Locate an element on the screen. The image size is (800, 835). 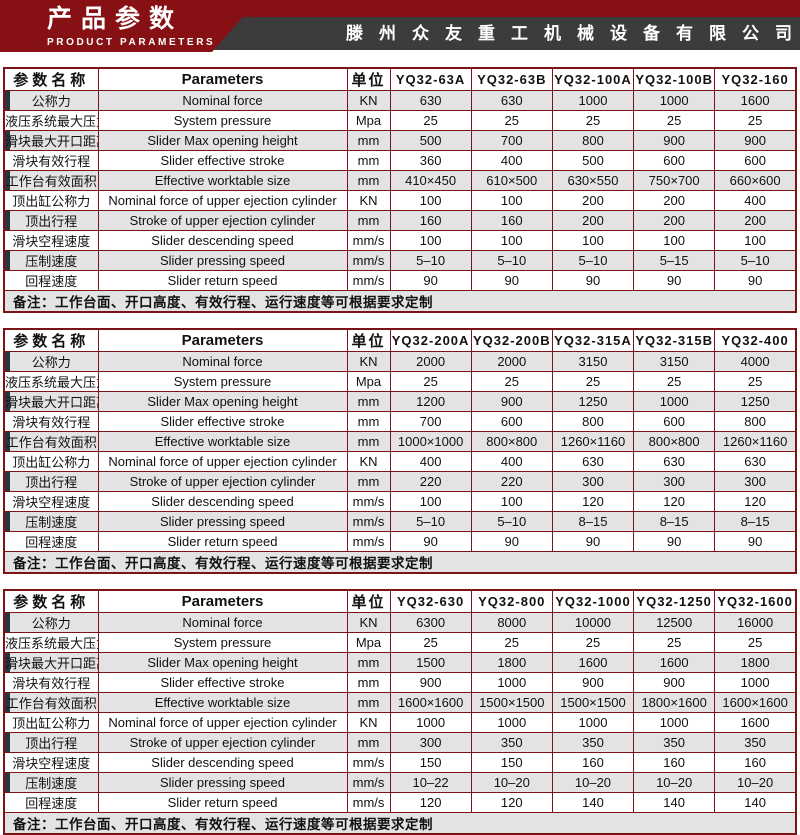
param-value: 800 is located at coordinates (593, 421).